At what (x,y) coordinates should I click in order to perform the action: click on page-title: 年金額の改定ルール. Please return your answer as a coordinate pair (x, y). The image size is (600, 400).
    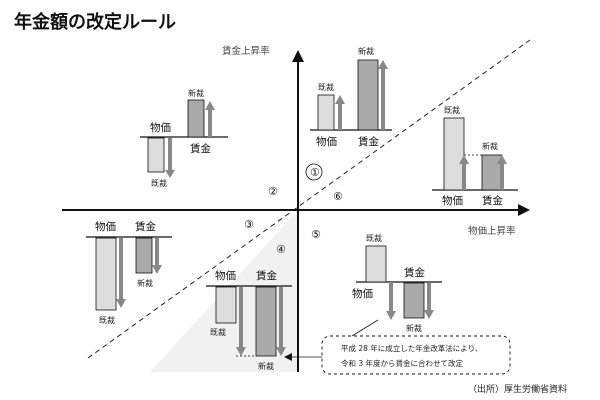
    Looking at the image, I should click on (95, 22).